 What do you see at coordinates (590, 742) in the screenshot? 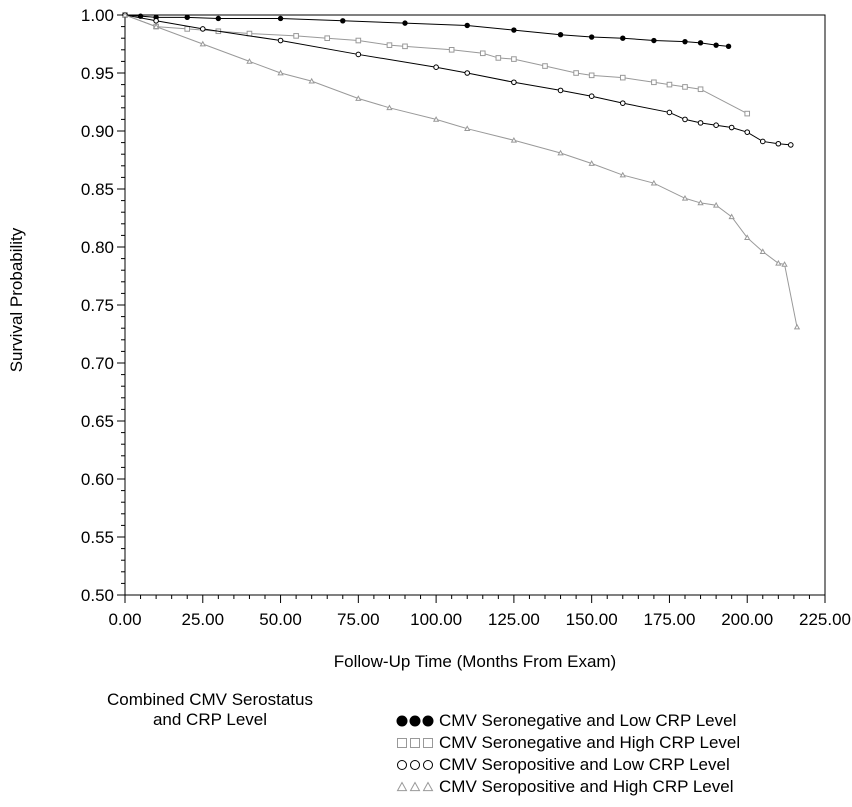
I see `legend-label: CMV Seronegative and High CRP Level` at bounding box center [590, 742].